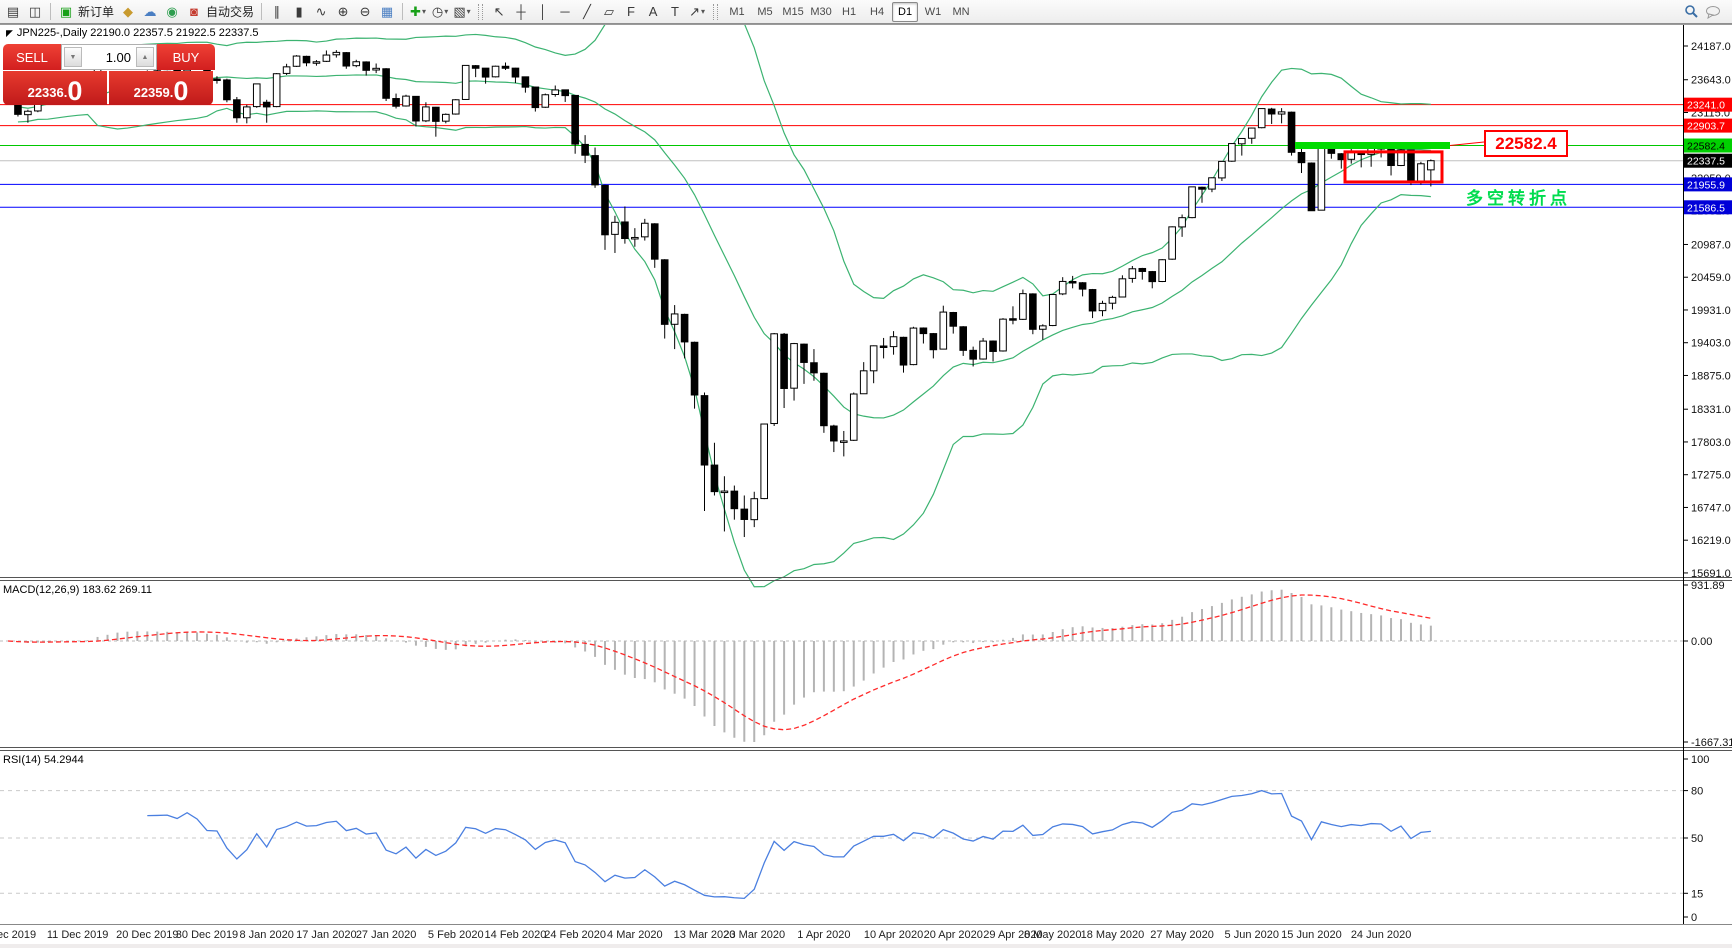 This screenshot has height=948, width=1732. Describe the element at coordinates (128, 11) in the screenshot. I see `metaeditor-button: ◆` at that location.